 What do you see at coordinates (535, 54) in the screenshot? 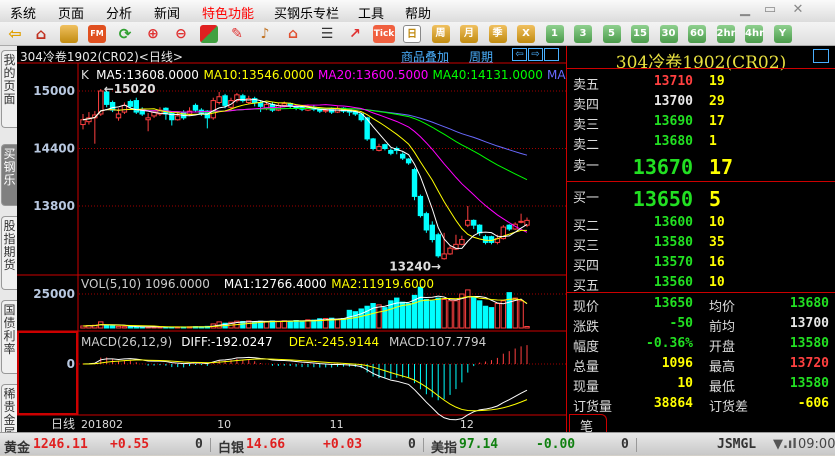
I see `scroll-right-icon: ⇨` at bounding box center [535, 54].